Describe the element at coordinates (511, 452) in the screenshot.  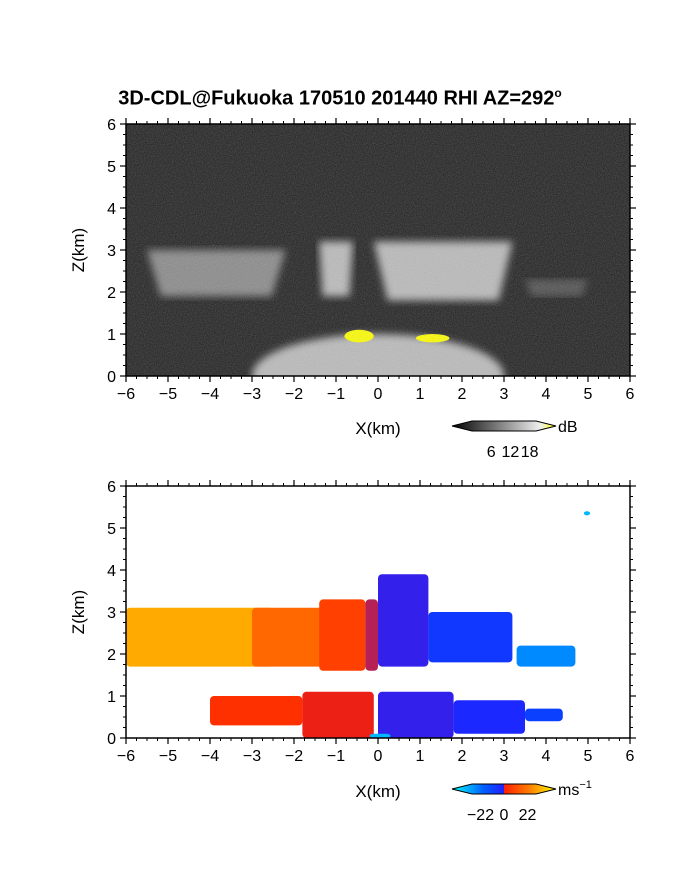
I see `reflectivity-colorbar-tick: 12` at that location.